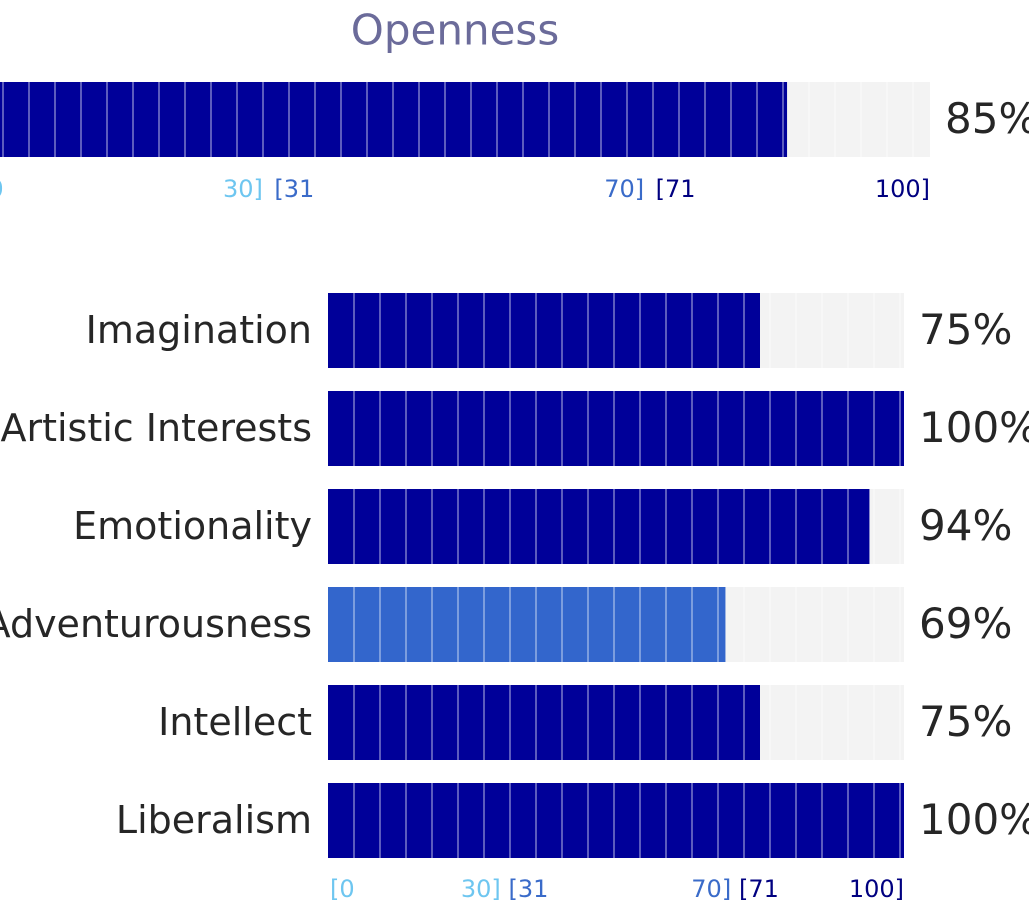 This screenshot has width=1029, height=914. Describe the element at coordinates (235, 722) in the screenshot. I see `category-label: Intellect` at that location.